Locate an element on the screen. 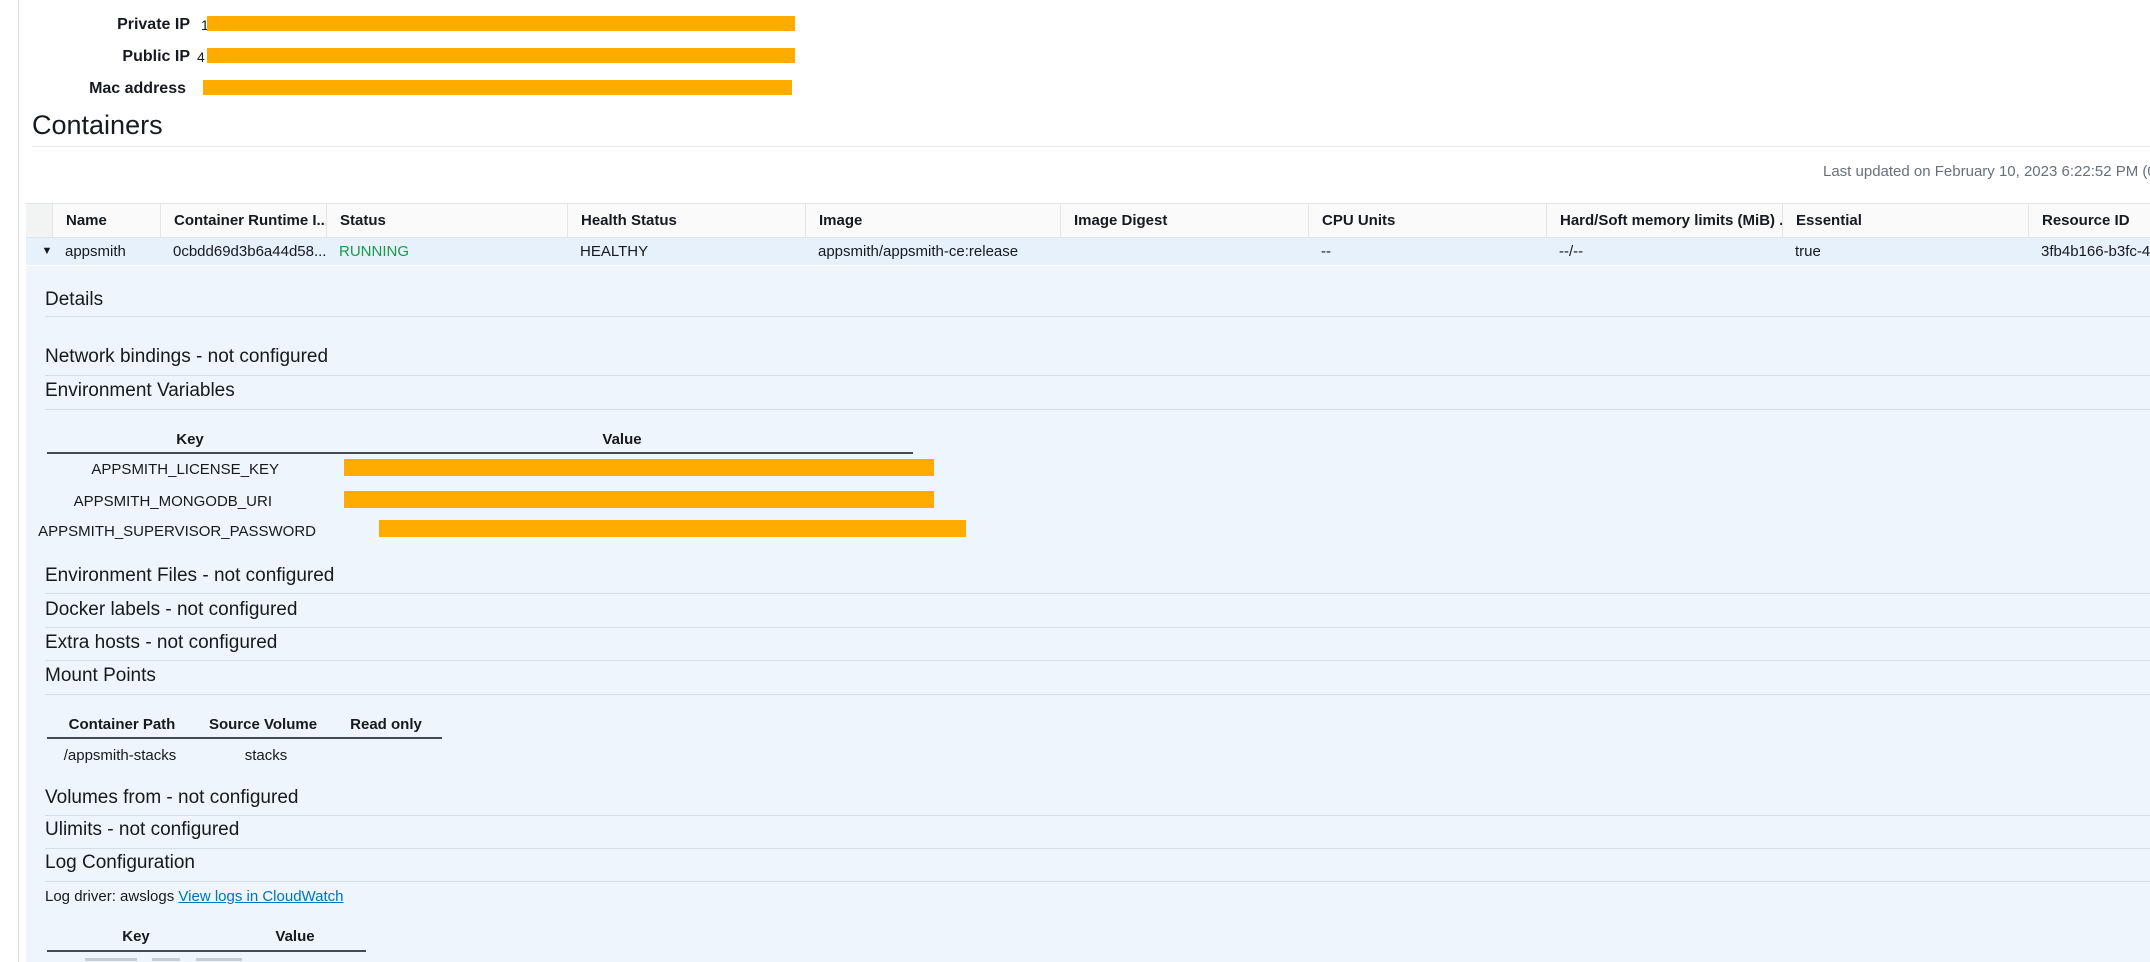 The image size is (2150, 962). column-header-status: Status is located at coordinates (446, 220).